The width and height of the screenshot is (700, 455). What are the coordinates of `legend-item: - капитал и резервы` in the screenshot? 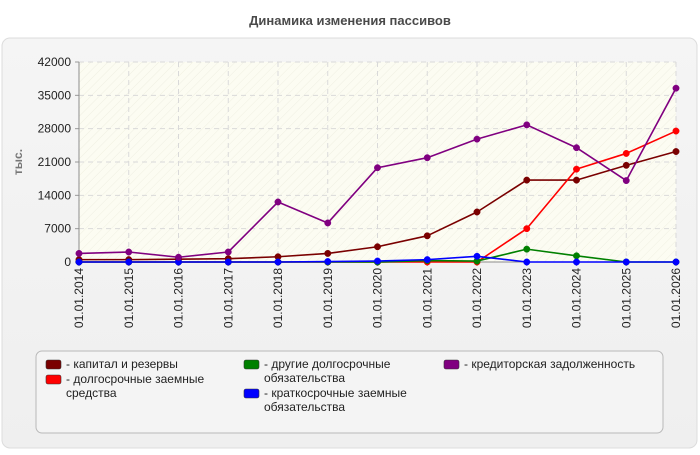 It's located at (111, 364).